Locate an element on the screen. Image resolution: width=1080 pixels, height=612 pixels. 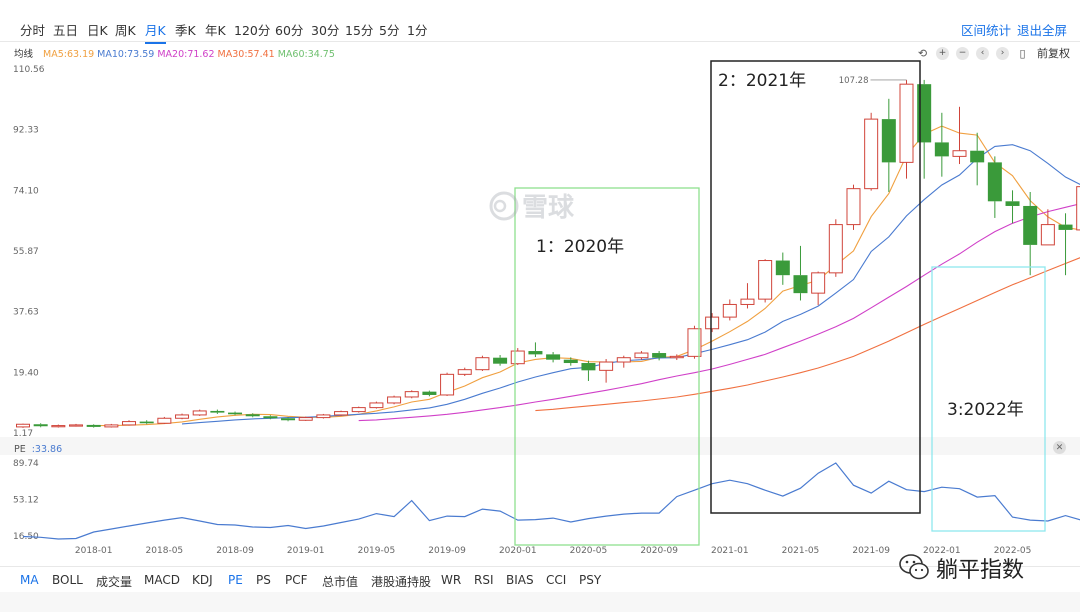
ma-line-ma30 is located at coordinates (807, 334).